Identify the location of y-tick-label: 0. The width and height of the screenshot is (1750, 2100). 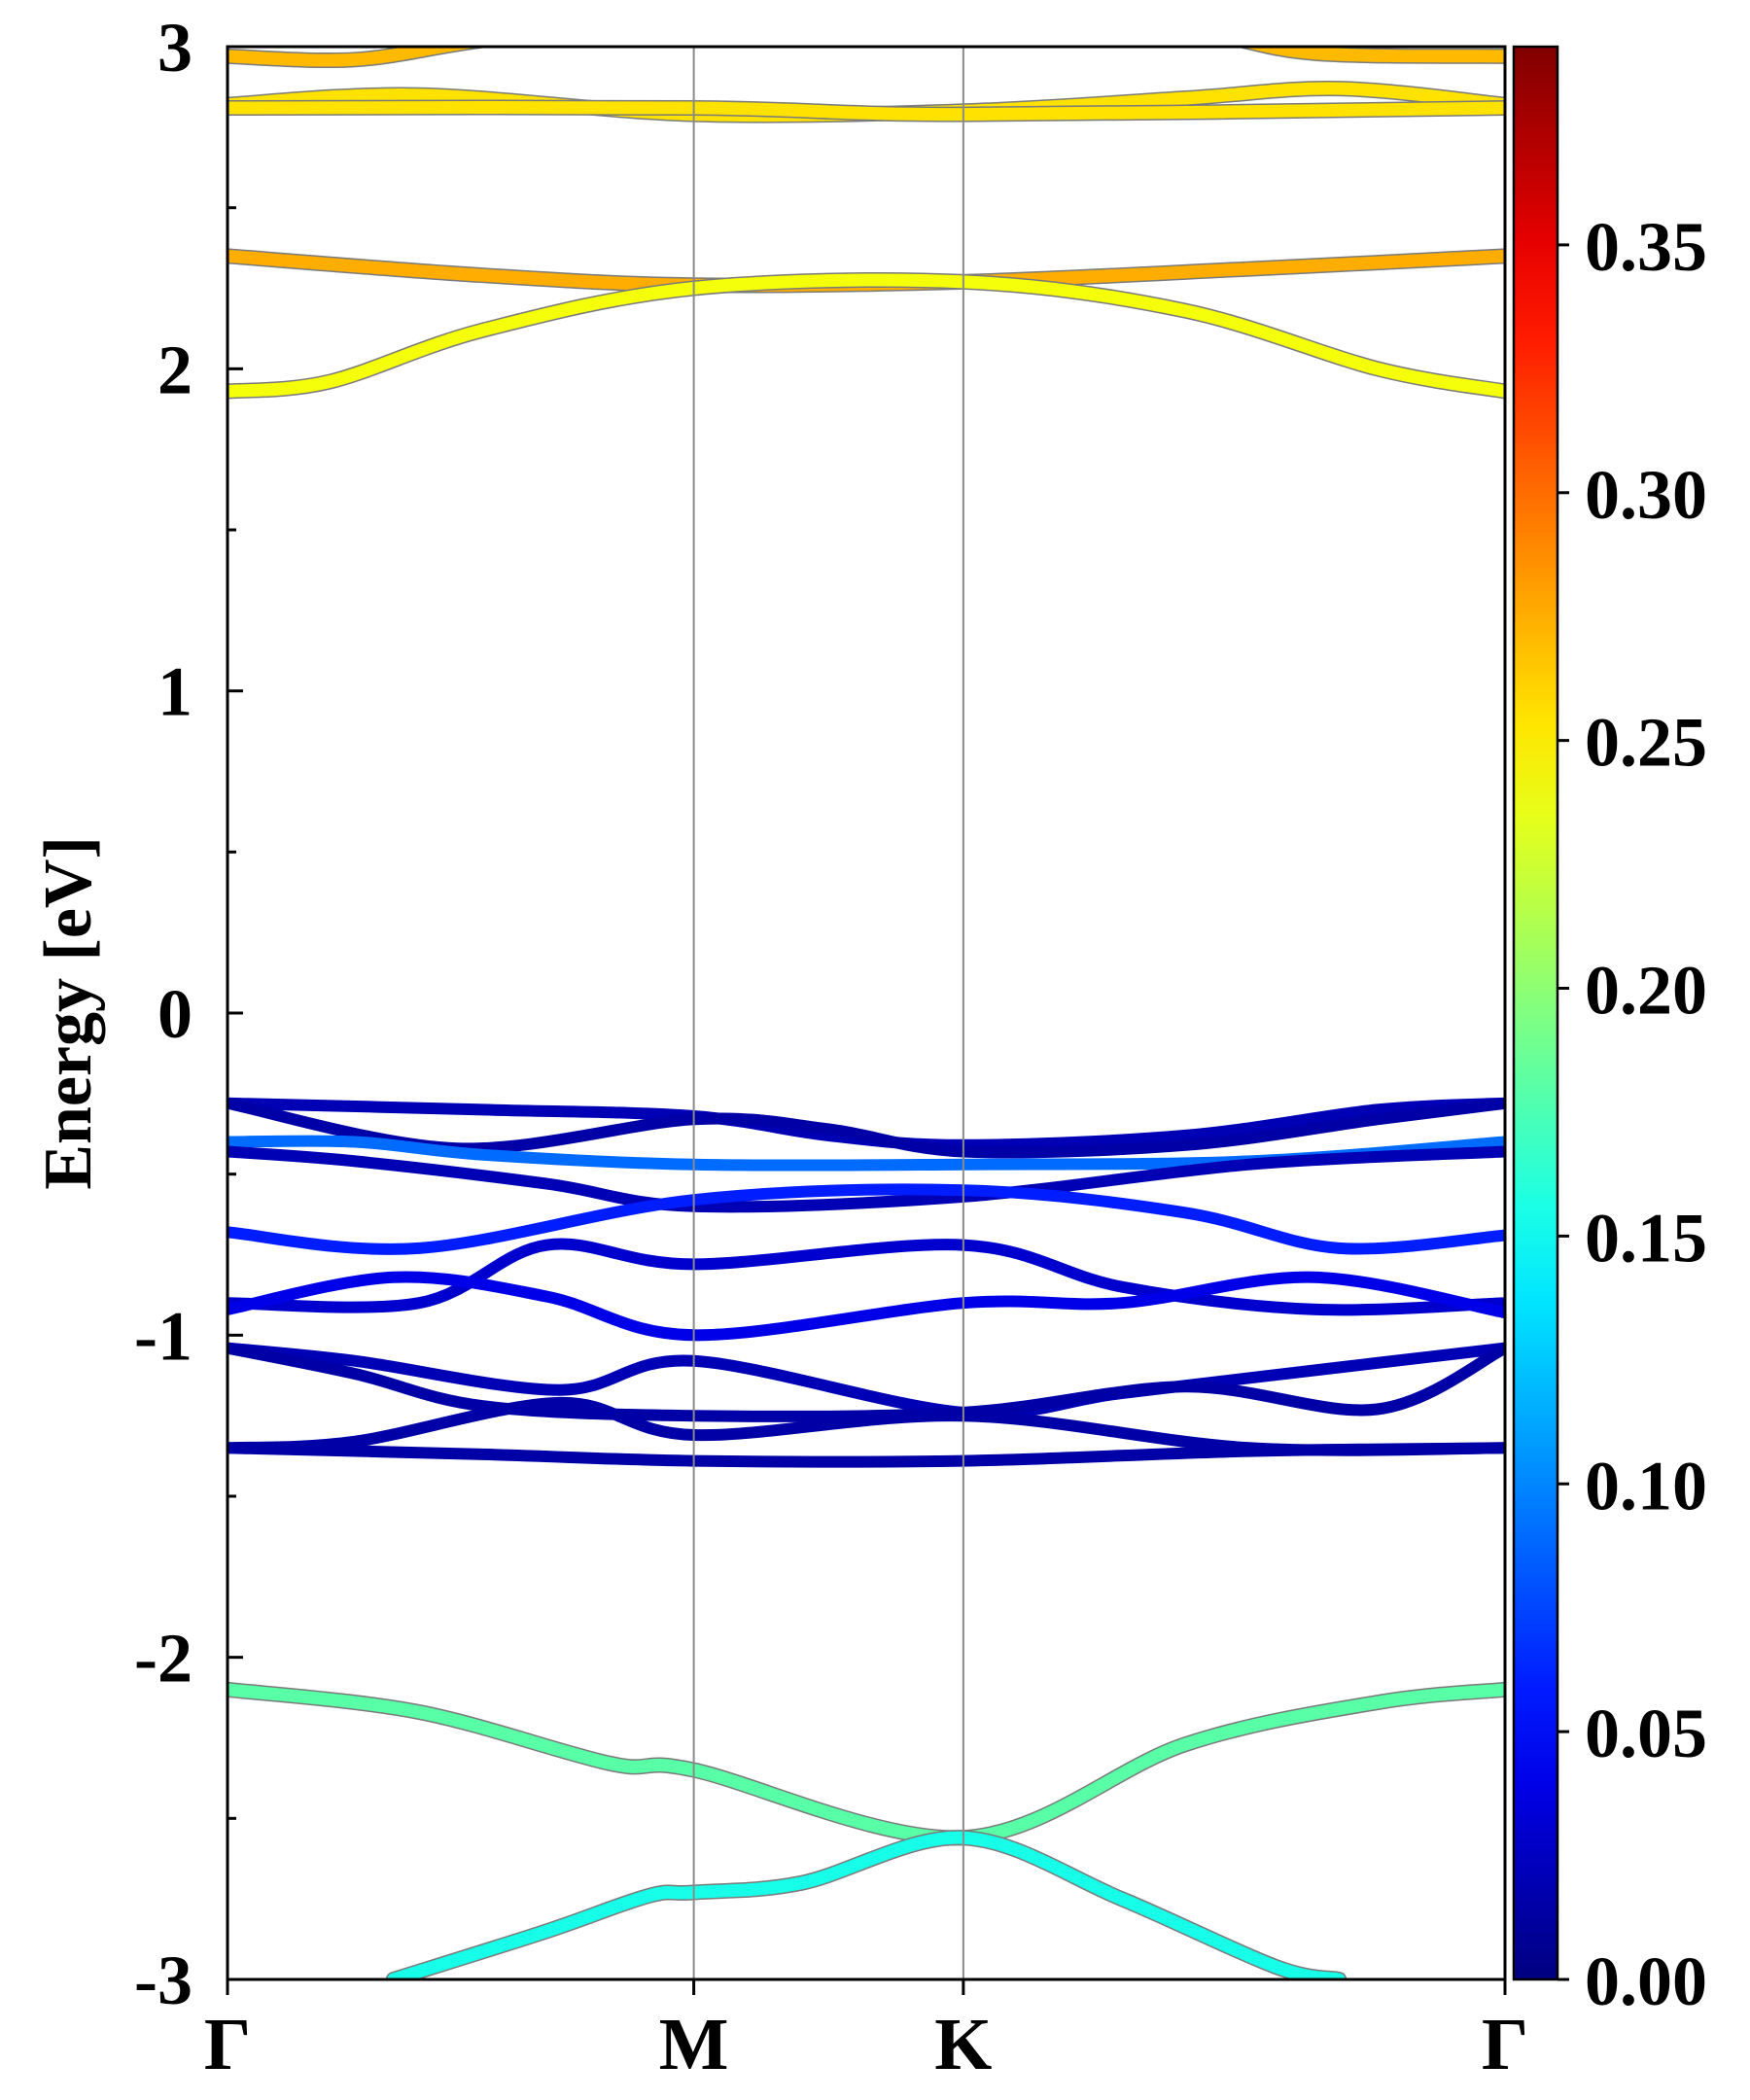
(175, 1014).